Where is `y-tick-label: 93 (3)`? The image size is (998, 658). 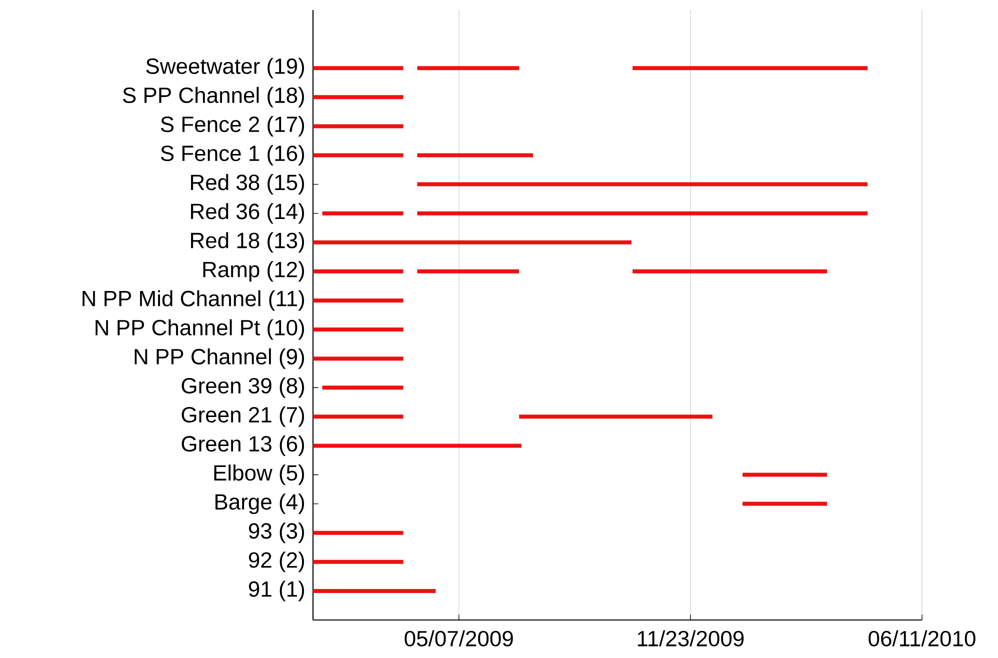 y-tick-label: 93 (3) is located at coordinates (276, 533).